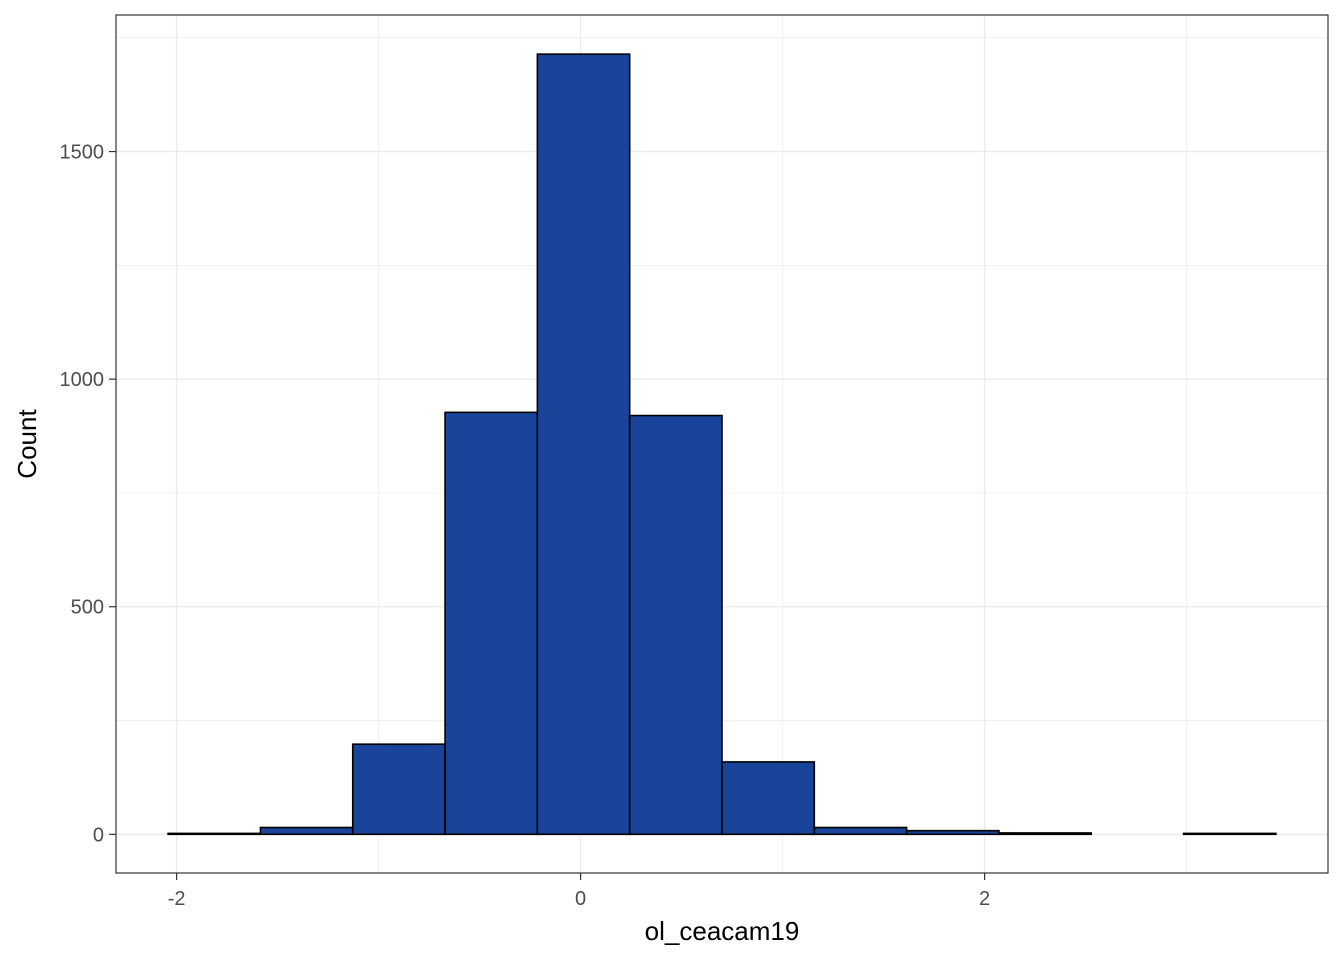 The height and width of the screenshot is (960, 1344). What do you see at coordinates (177, 899) in the screenshot?
I see `x-tick-label: -2` at bounding box center [177, 899].